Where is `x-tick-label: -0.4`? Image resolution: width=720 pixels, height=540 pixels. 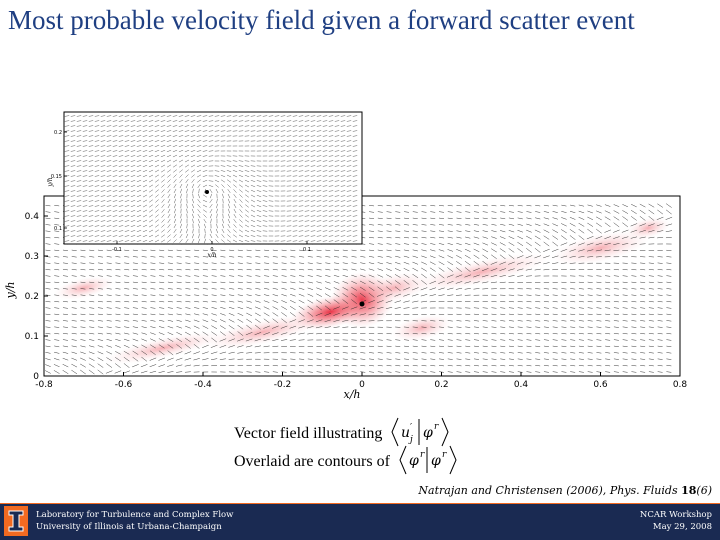 x-tick-label: -0.4 is located at coordinates (203, 385).